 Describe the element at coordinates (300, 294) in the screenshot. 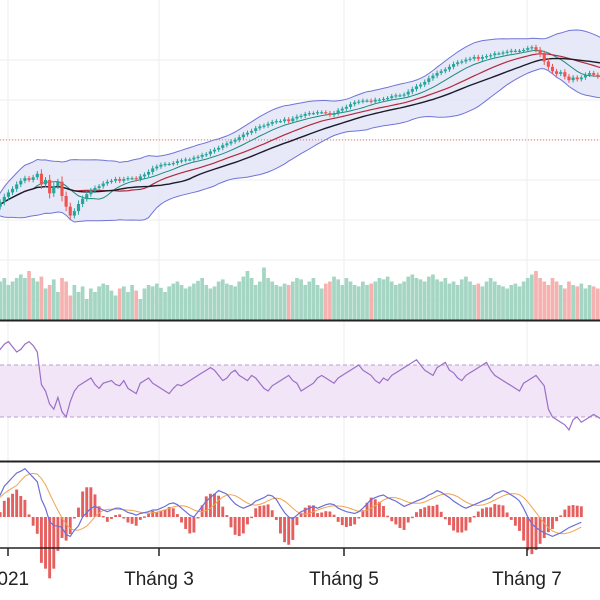

I see `volume-pane` at that location.